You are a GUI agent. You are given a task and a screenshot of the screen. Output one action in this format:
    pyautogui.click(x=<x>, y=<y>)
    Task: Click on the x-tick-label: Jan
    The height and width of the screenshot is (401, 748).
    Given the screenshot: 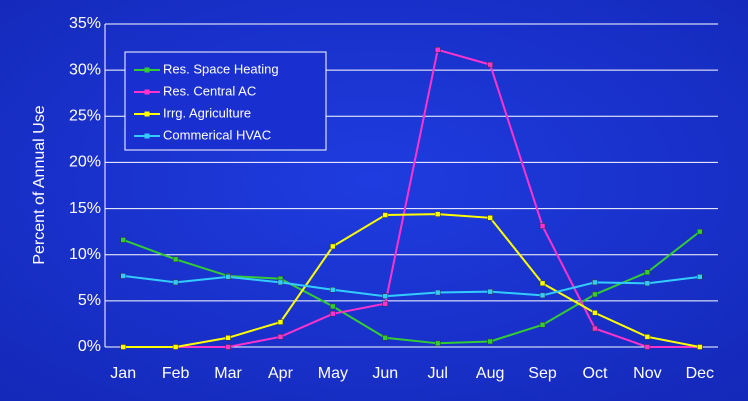 What is the action you would take?
    pyautogui.click(x=123, y=373)
    